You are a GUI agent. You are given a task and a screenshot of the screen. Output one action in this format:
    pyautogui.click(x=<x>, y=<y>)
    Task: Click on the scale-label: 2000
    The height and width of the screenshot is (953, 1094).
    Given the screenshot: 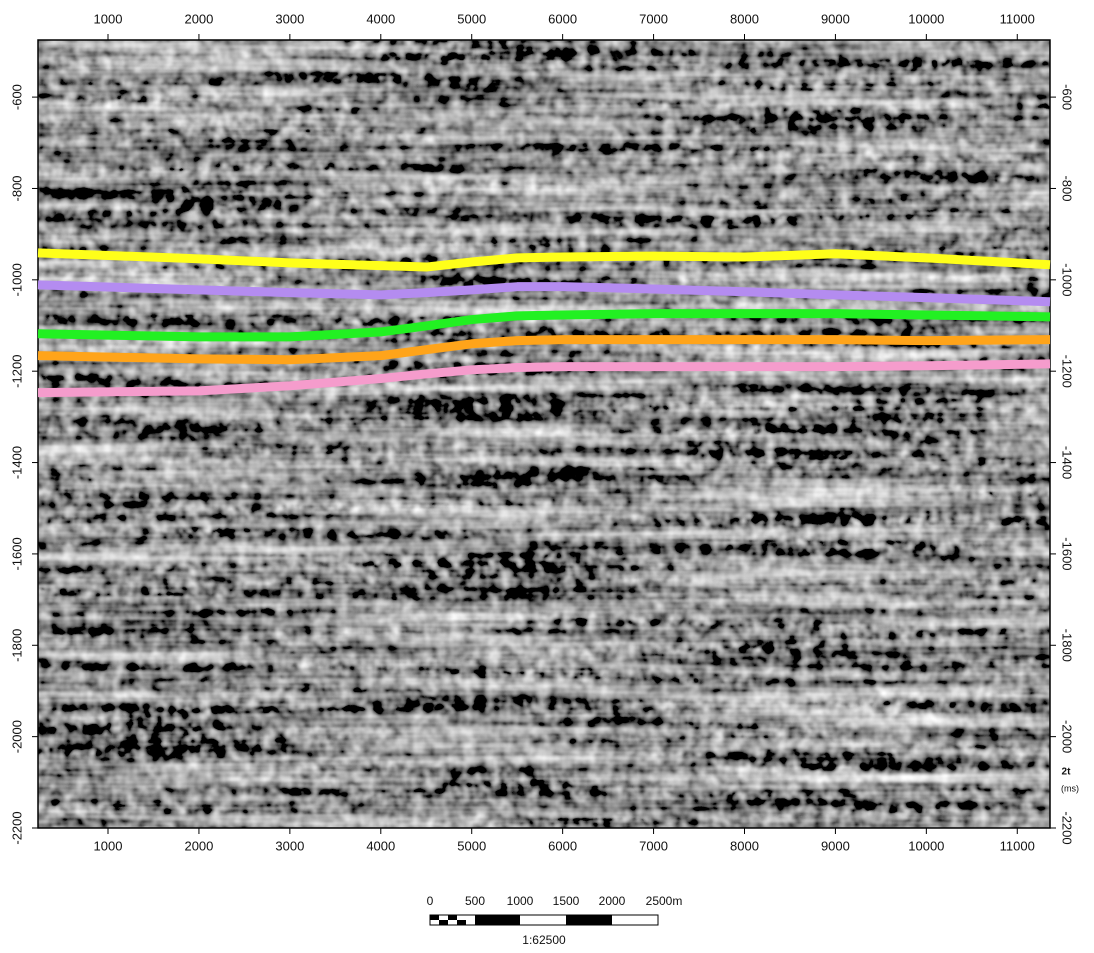 What is the action you would take?
    pyautogui.click(x=612, y=901)
    